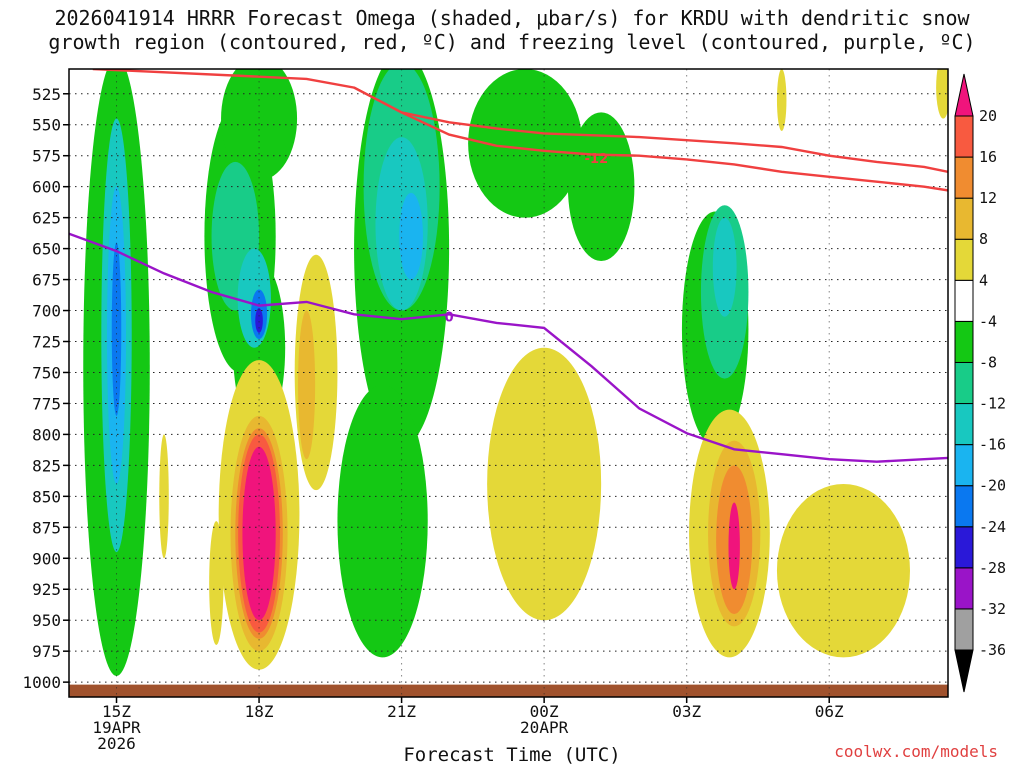  What do you see at coordinates (964, 671) in the screenshot?
I see `colorbar-under-triangle` at bounding box center [964, 671].